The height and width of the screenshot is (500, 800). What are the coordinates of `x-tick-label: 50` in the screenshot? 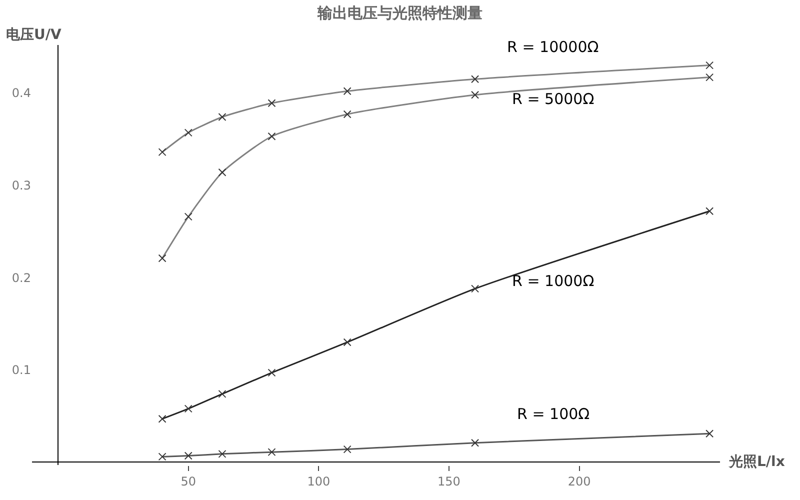 It's located at (188, 481).